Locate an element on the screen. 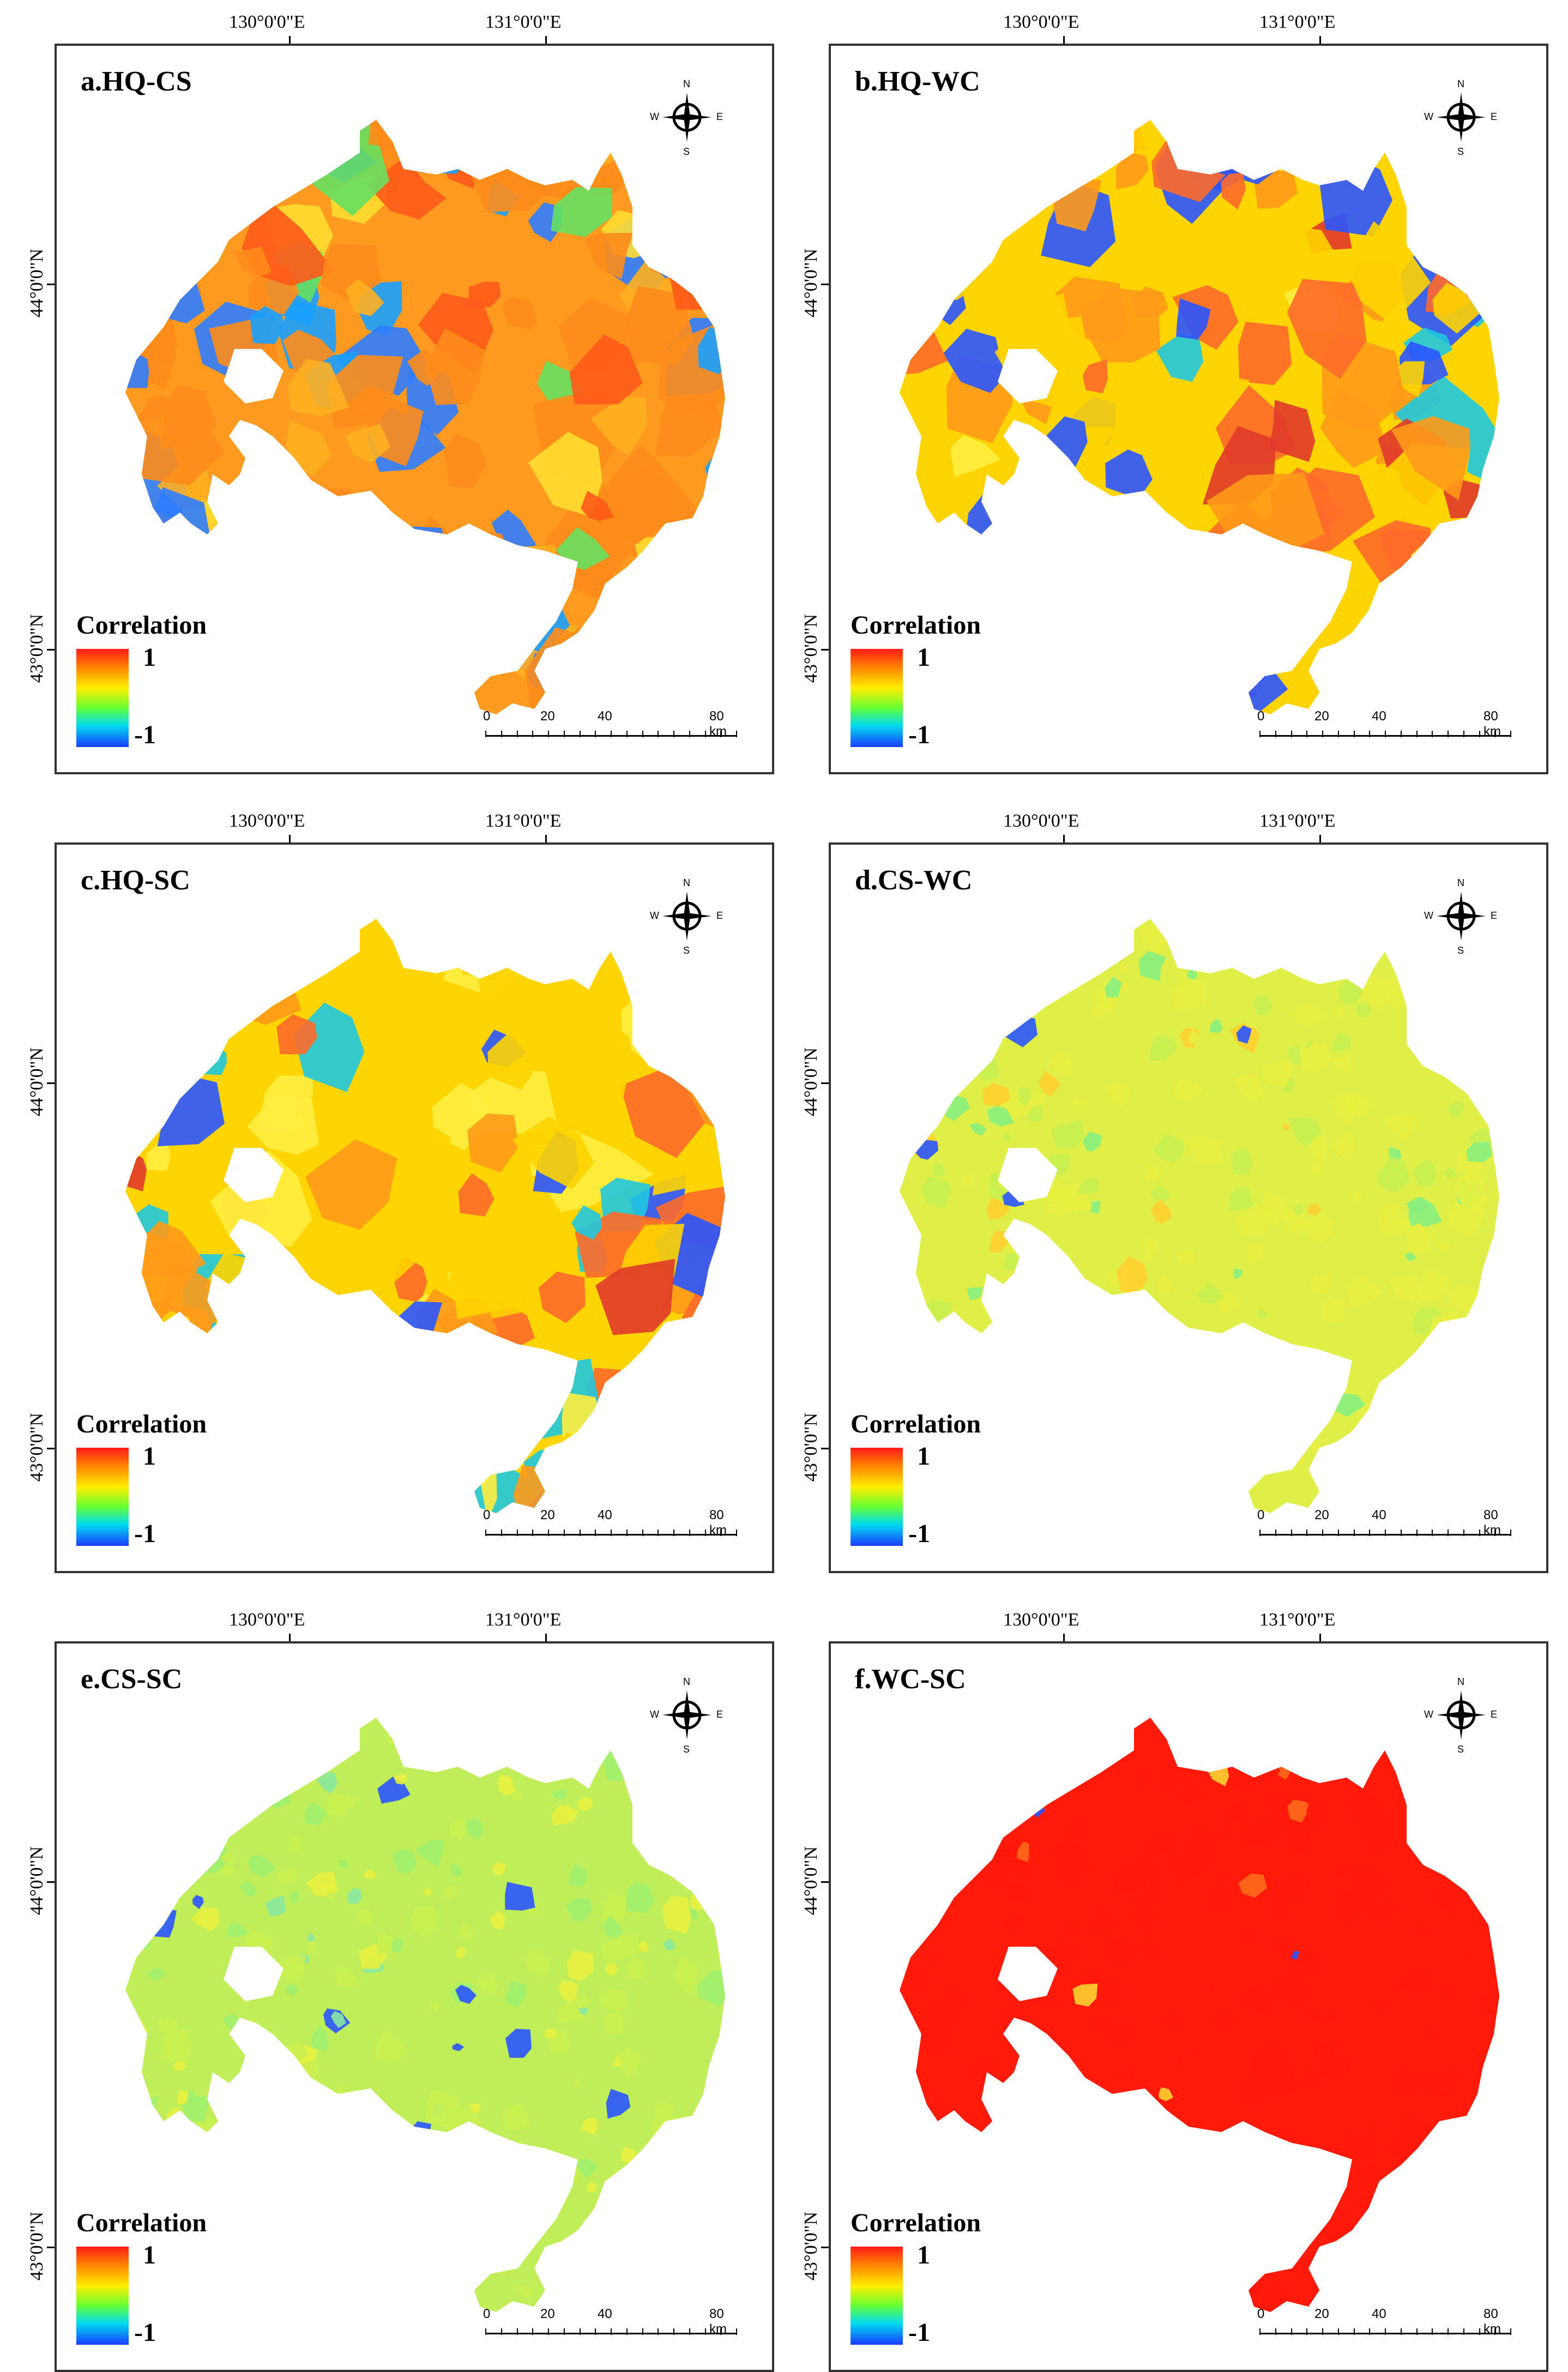  latitude-label: 44°0'0"N is located at coordinates (811, 1082).